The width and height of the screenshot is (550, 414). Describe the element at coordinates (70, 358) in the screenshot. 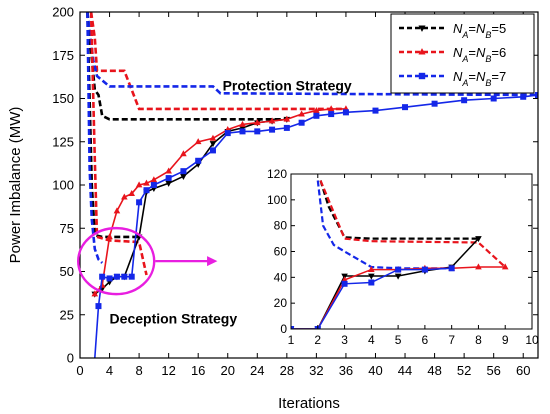

I see `y-tick-label: 0` at that location.